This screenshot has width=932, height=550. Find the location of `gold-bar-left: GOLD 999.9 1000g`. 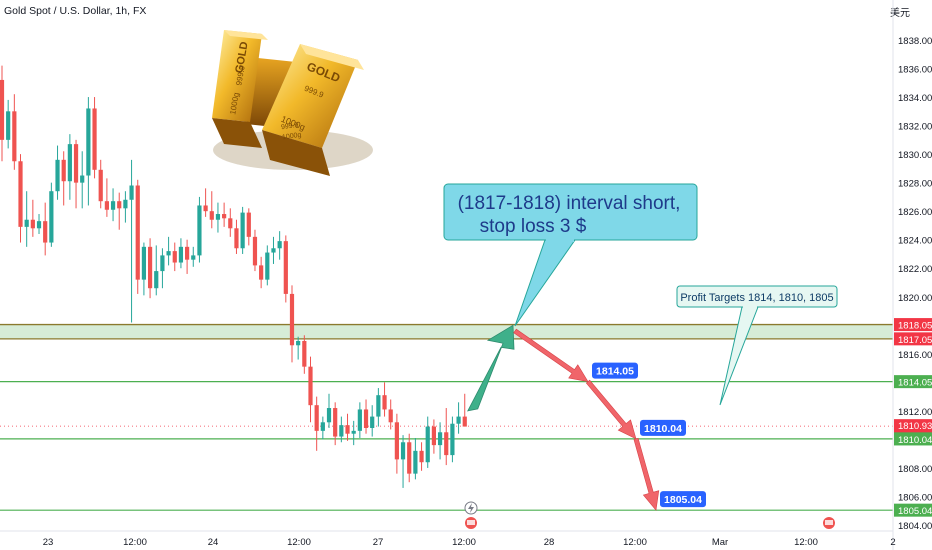

gold-bar-left: GOLD 999.9 1000g is located at coordinates (240, 89).